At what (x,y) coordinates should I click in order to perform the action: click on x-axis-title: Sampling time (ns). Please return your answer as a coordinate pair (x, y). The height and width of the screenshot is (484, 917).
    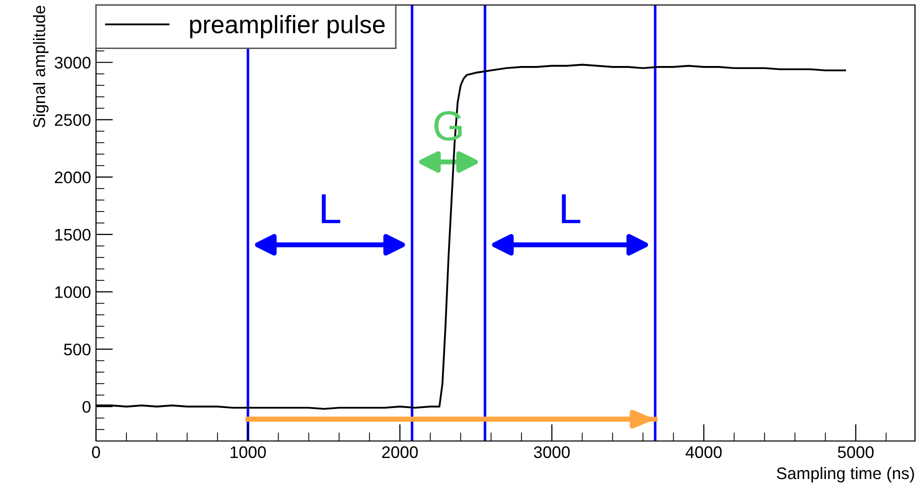
    Looking at the image, I should click on (845, 474).